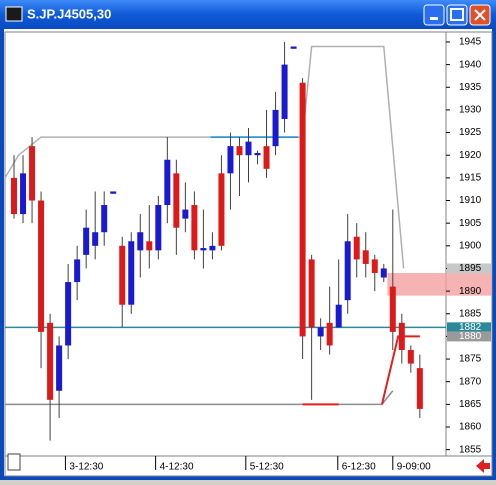 The width and height of the screenshot is (496, 485). What do you see at coordinates (439, 284) in the screenshot?
I see `price-zone` at bounding box center [439, 284].